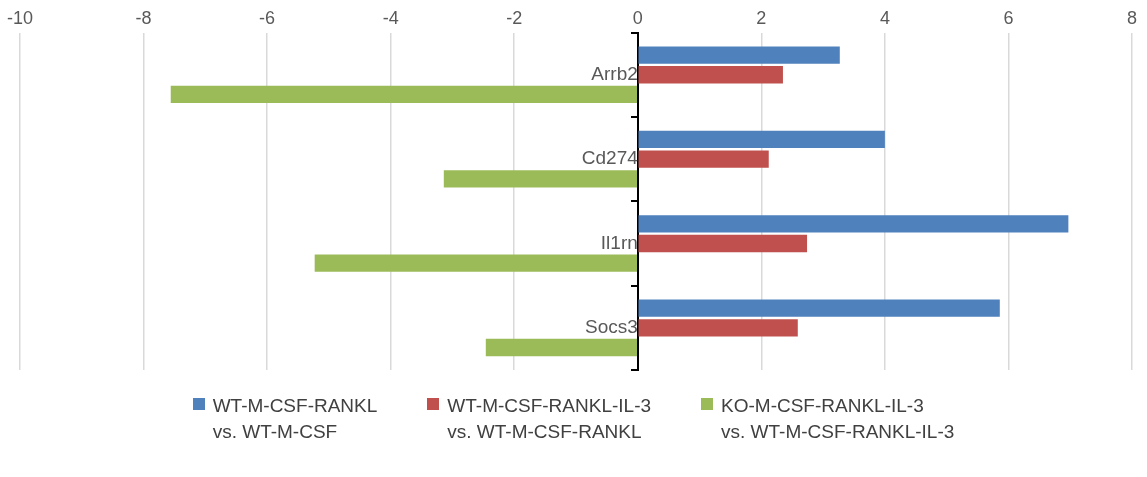 The height and width of the screenshot is (477, 1147). Describe the element at coordinates (619, 242) in the screenshot. I see `y-tick-label: Il1rn` at that location.